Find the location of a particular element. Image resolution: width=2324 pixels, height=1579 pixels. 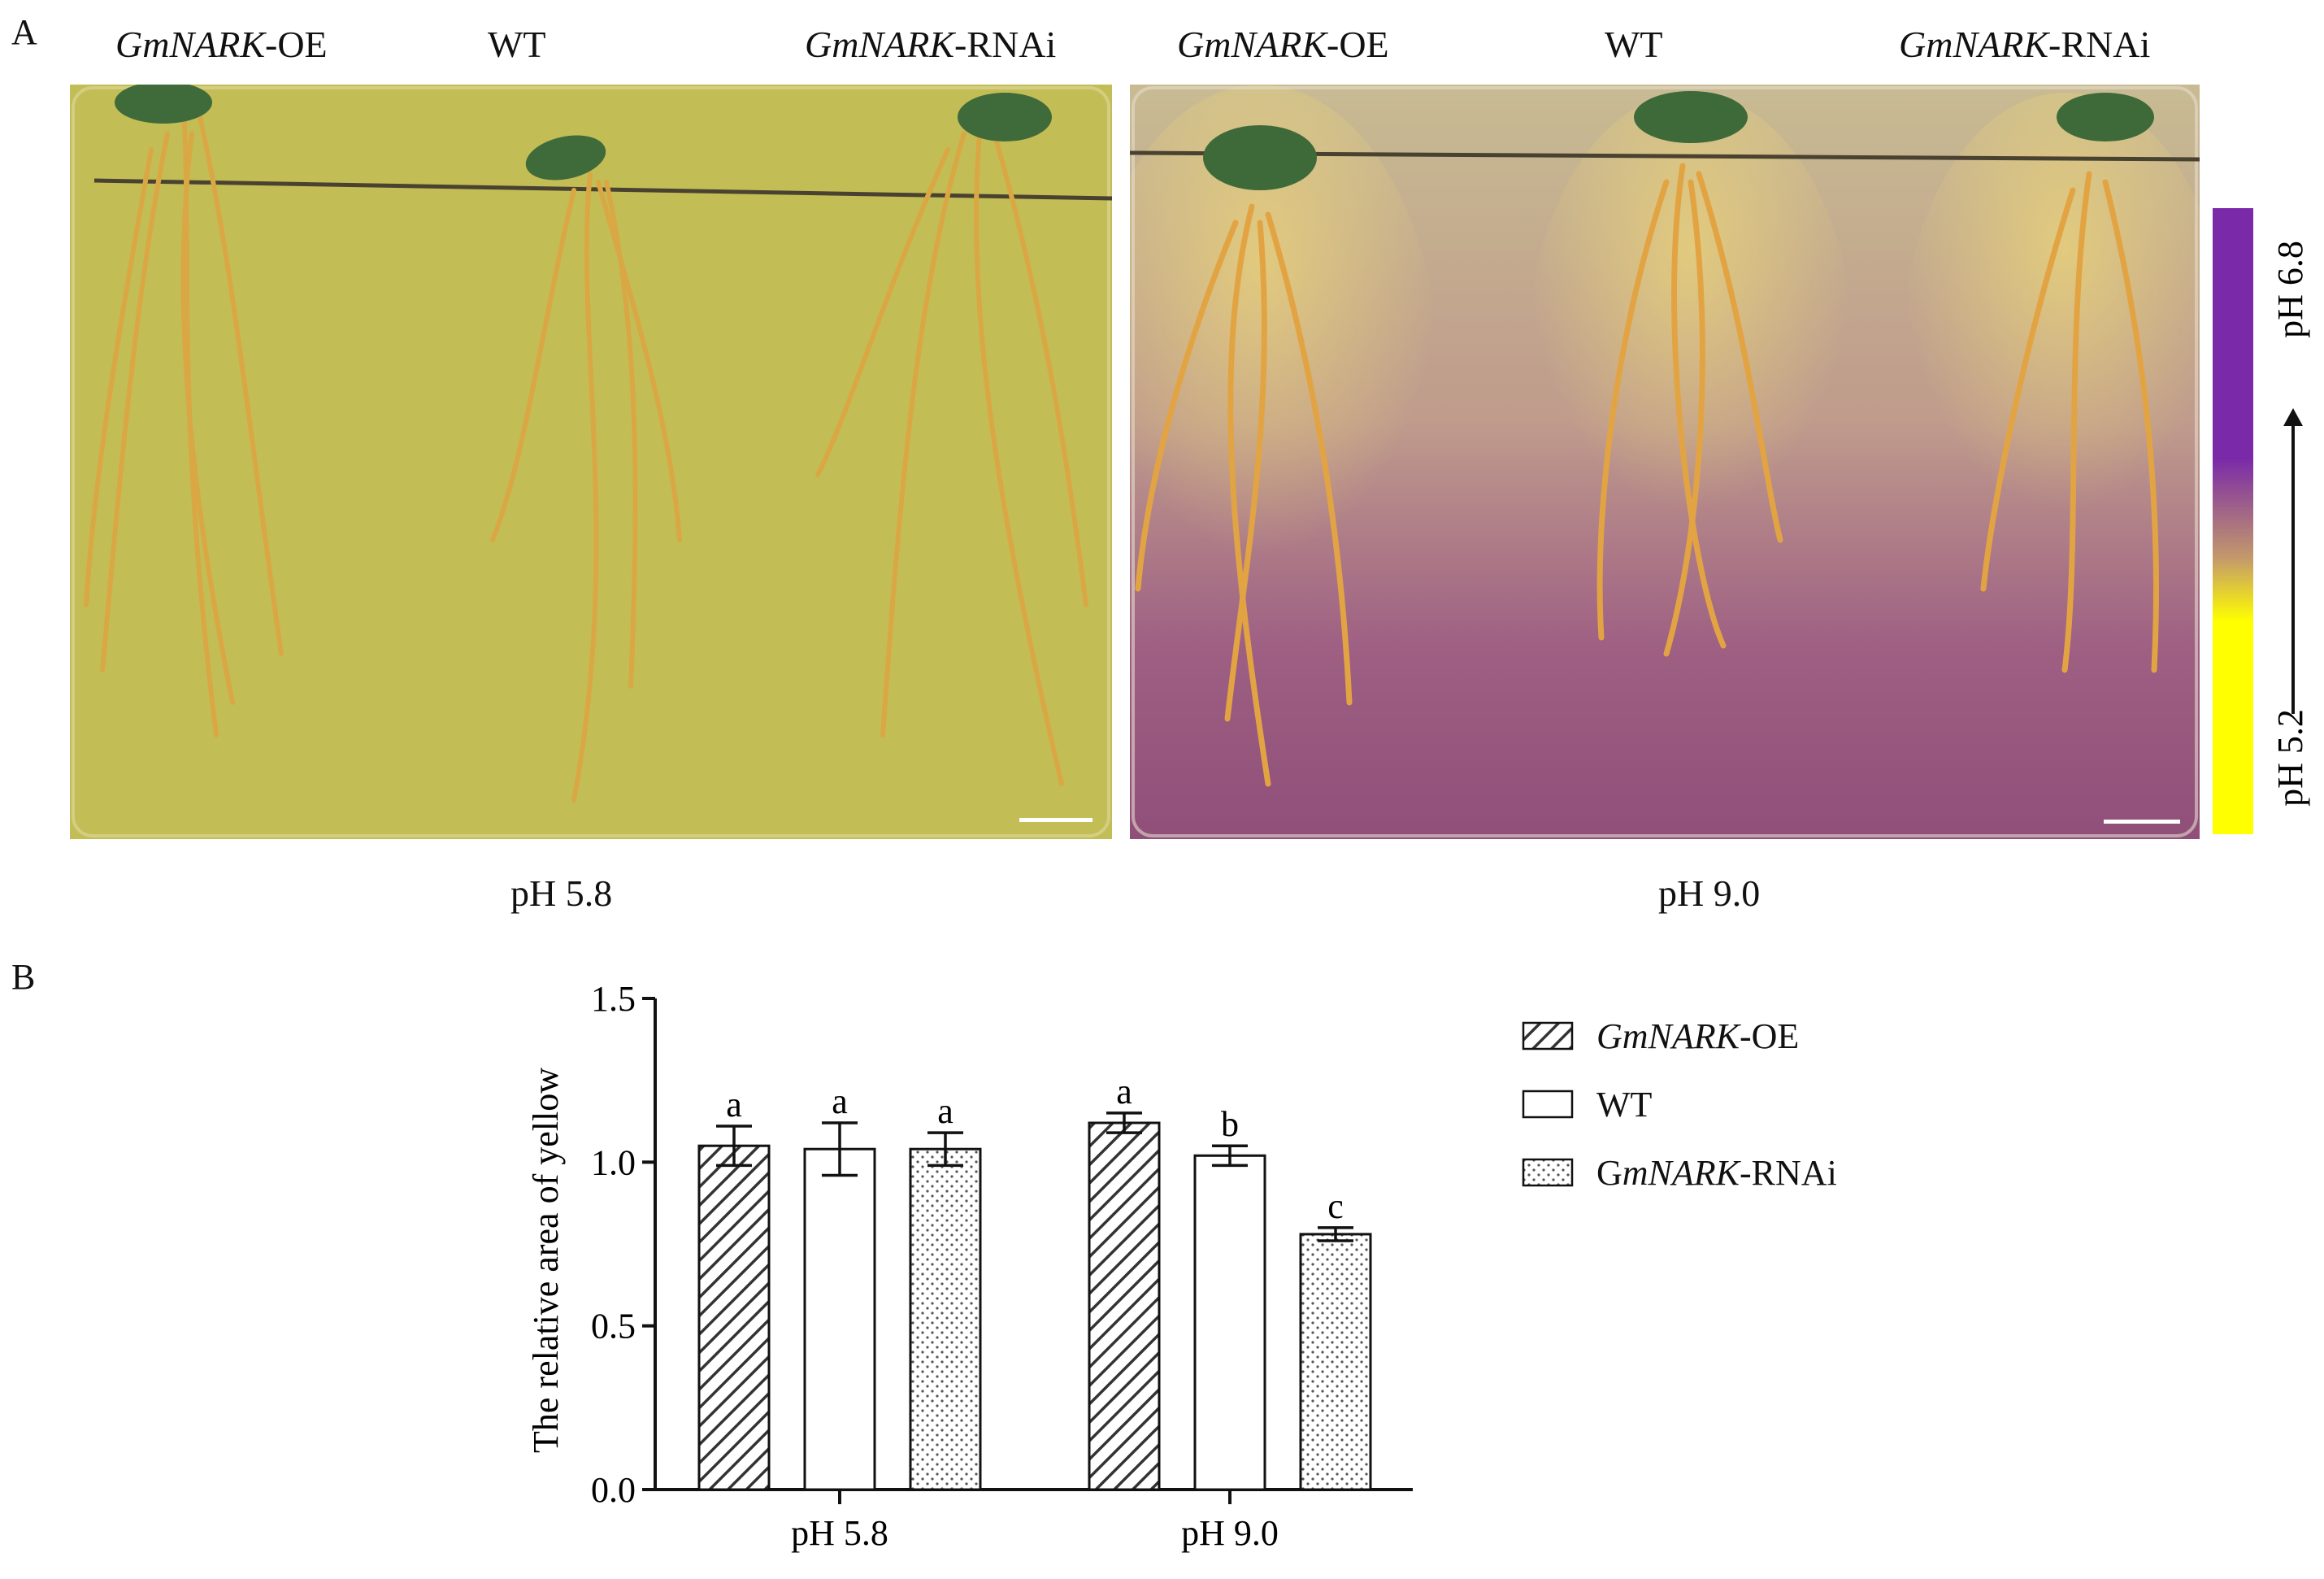

panel-a-letter: A is located at coordinates (24, 32).